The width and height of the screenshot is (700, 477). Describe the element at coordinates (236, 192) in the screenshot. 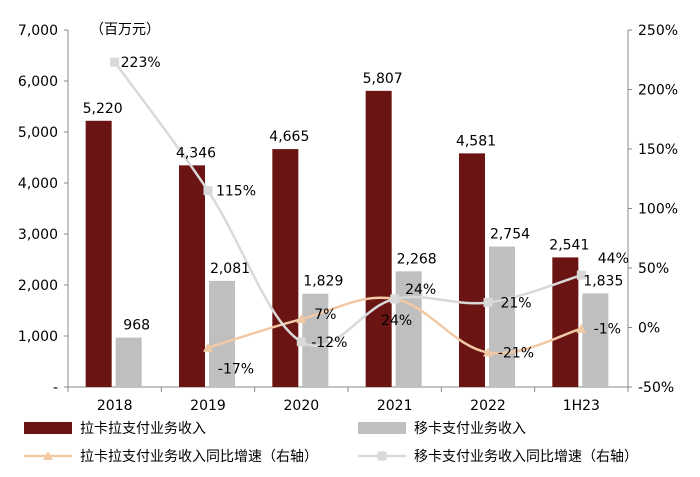

I see `line-value-label: 115%` at that location.